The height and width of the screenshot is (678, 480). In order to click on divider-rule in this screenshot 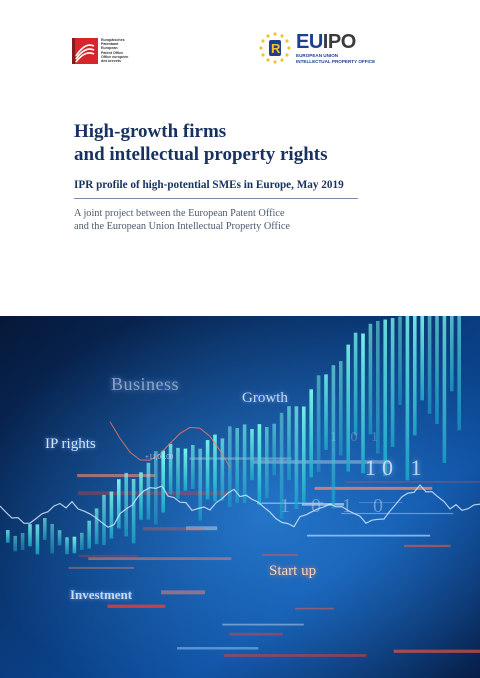, I will do `click(216, 198)`.